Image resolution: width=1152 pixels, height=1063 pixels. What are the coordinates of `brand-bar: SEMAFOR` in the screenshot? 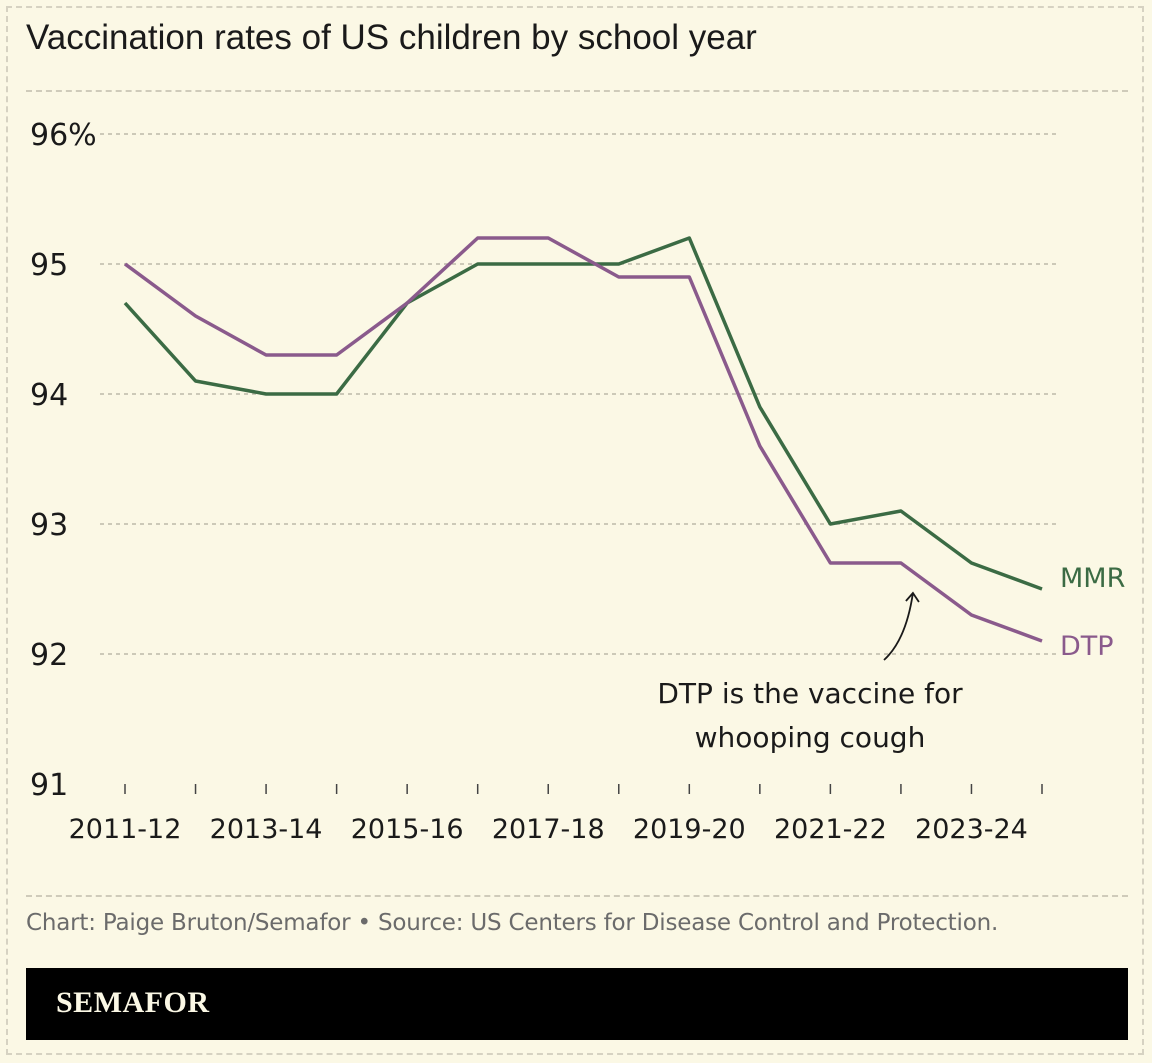 It's located at (577, 1004).